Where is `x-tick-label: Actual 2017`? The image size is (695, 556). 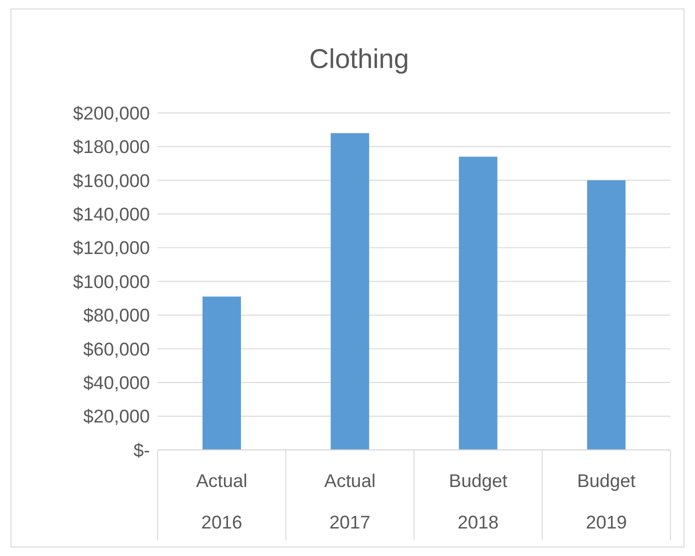 x-tick-label: Actual 2017 is located at coordinates (350, 501).